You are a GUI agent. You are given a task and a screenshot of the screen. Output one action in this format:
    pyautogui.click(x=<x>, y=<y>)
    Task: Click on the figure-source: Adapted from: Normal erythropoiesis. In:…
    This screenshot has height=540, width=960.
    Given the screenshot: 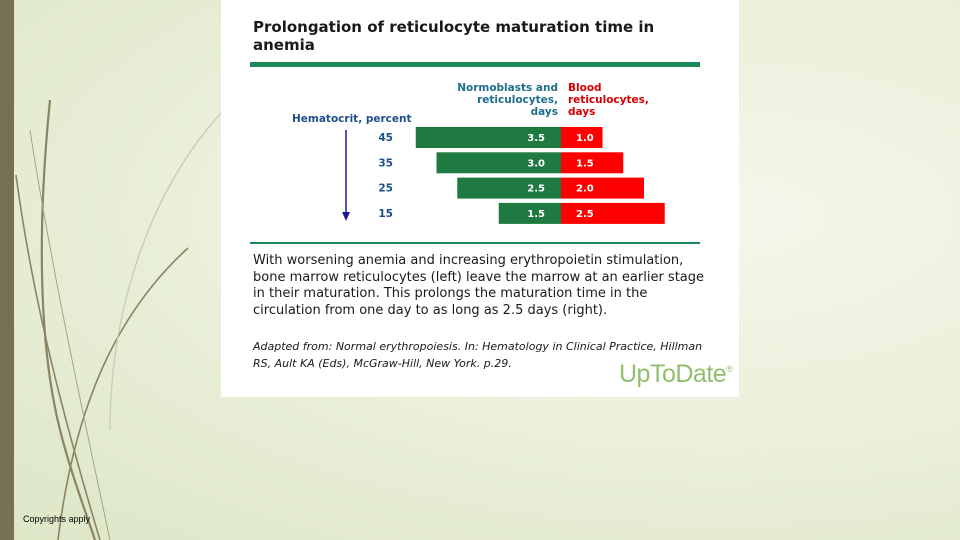 What is the action you would take?
    pyautogui.click(x=478, y=355)
    